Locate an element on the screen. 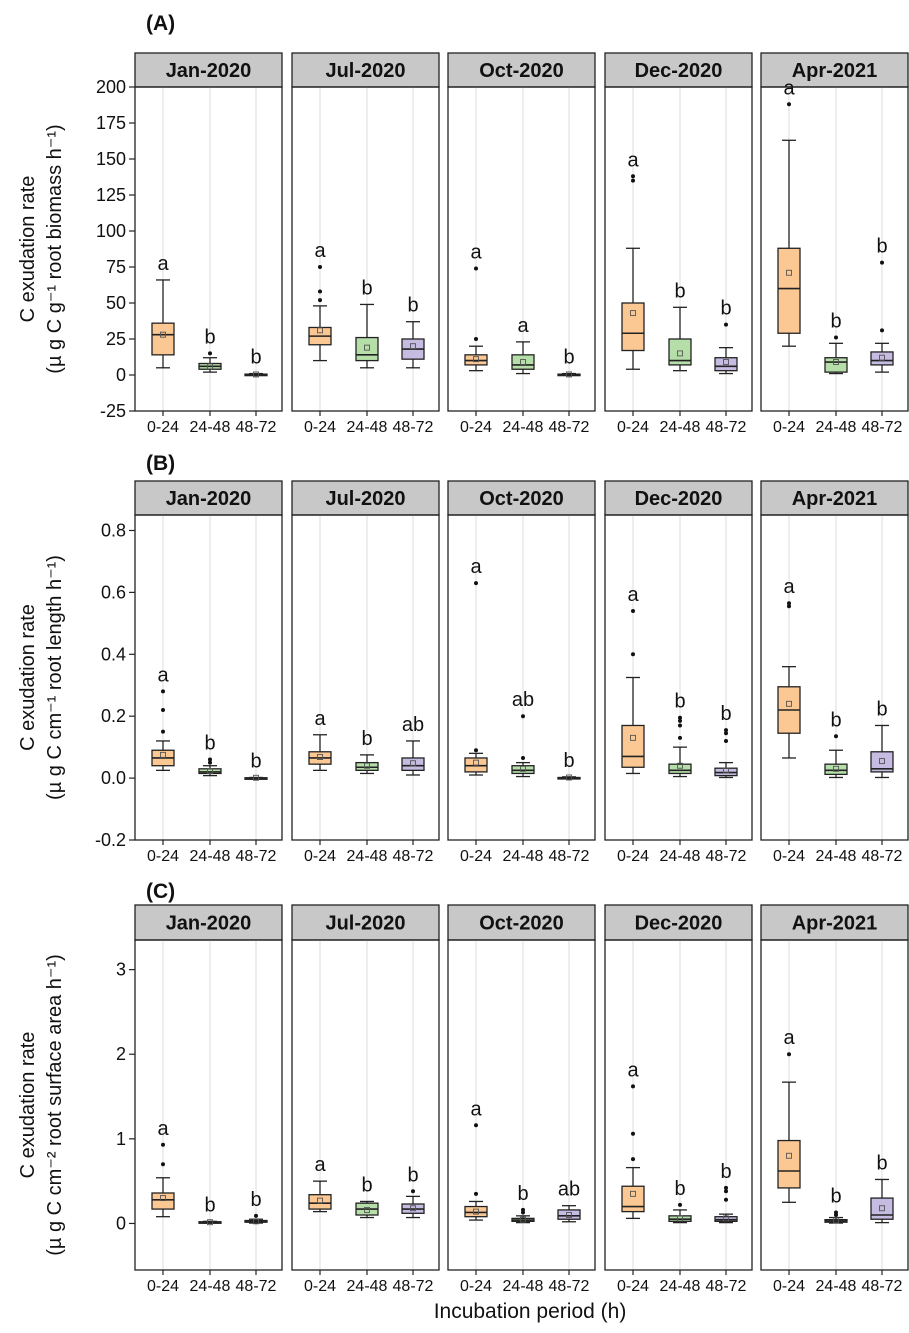 This screenshot has height=1333, width=909. y-tick-label: 75 is located at coordinates (116, 267).